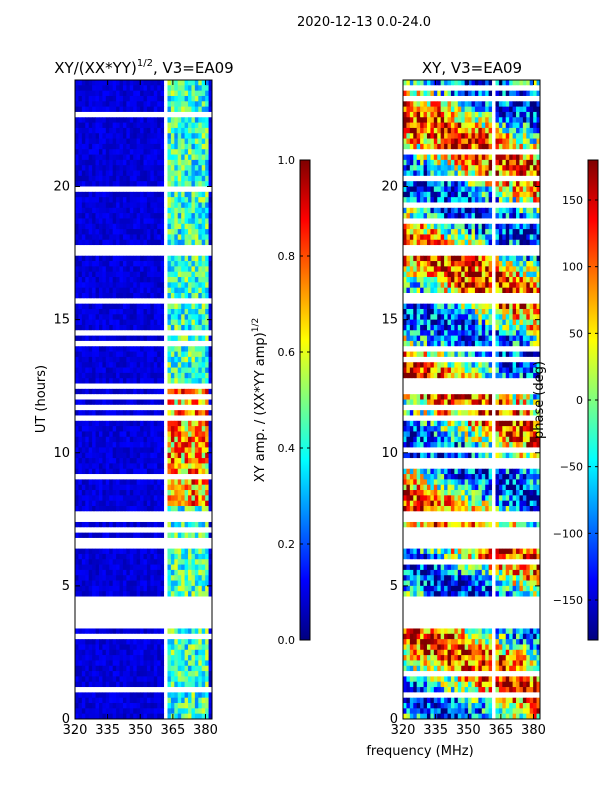 The width and height of the screenshot is (600, 804). Describe the element at coordinates (259, 400) in the screenshot. I see `amplitude-colorbar-label: XY amp. / (XX*YY amp)1/2` at that location.